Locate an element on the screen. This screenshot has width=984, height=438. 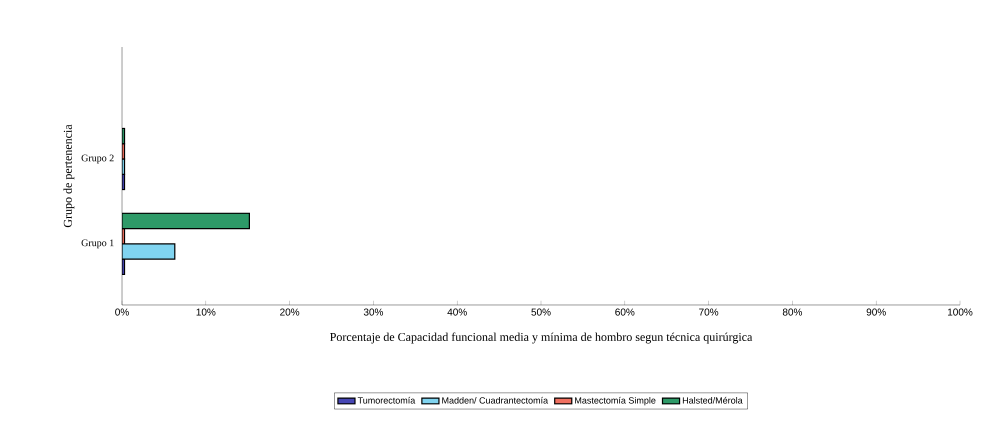
y-axis-title: Grupo de pertenencia is located at coordinates (68, 176).